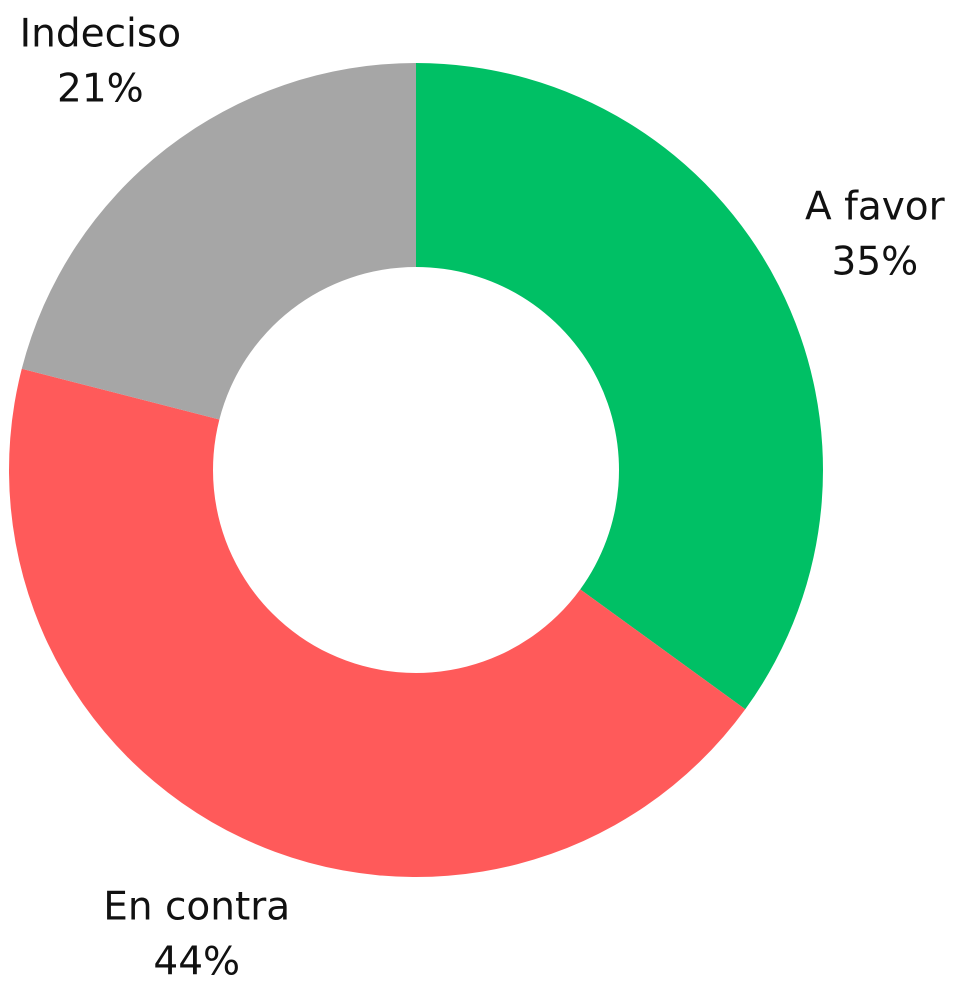  What do you see at coordinates (219, 241) in the screenshot?
I see `donut-slice` at bounding box center [219, 241].